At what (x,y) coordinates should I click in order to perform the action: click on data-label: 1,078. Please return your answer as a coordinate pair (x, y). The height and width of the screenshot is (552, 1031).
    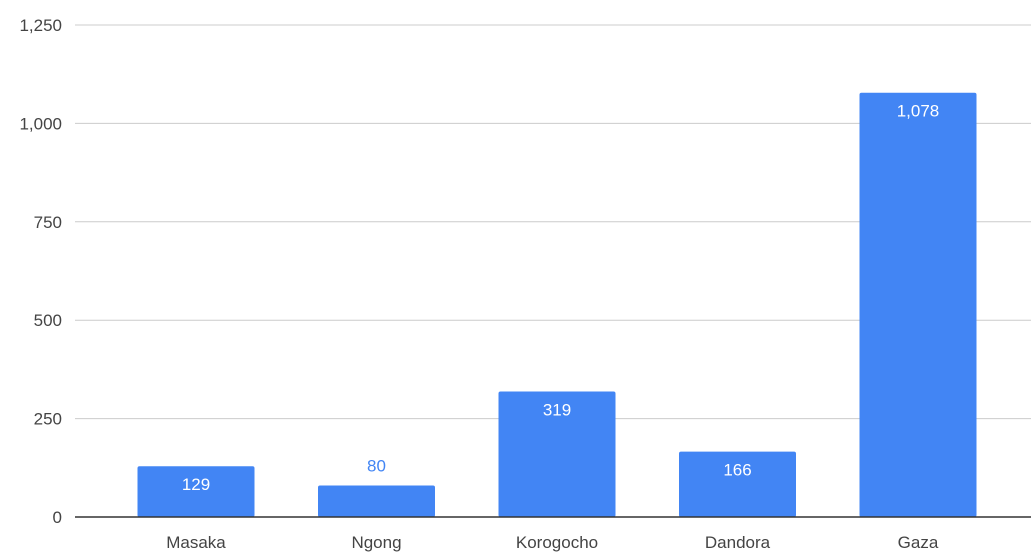
    Looking at the image, I should click on (918, 111).